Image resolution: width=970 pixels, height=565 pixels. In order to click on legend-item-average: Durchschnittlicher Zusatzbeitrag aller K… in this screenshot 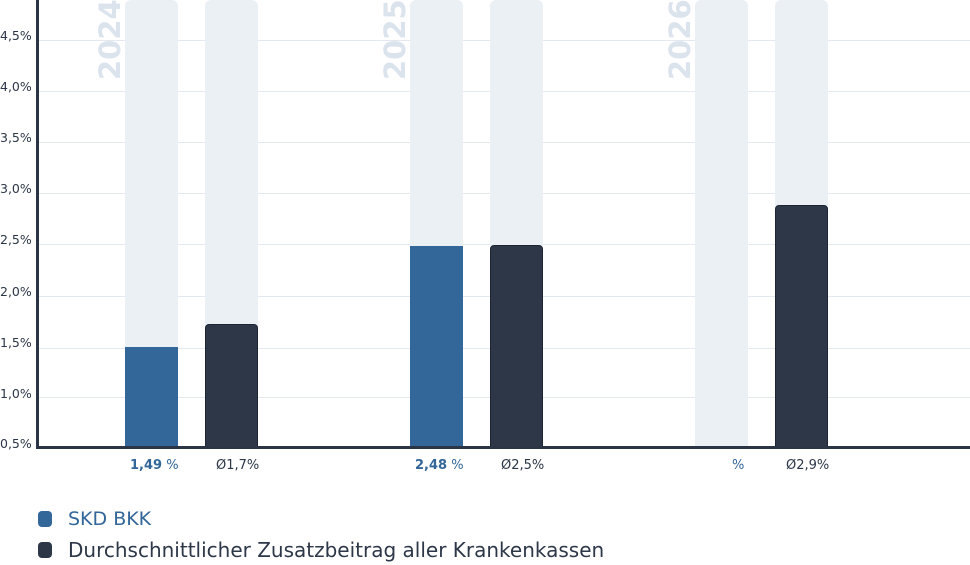, I will do `click(321, 549)`.